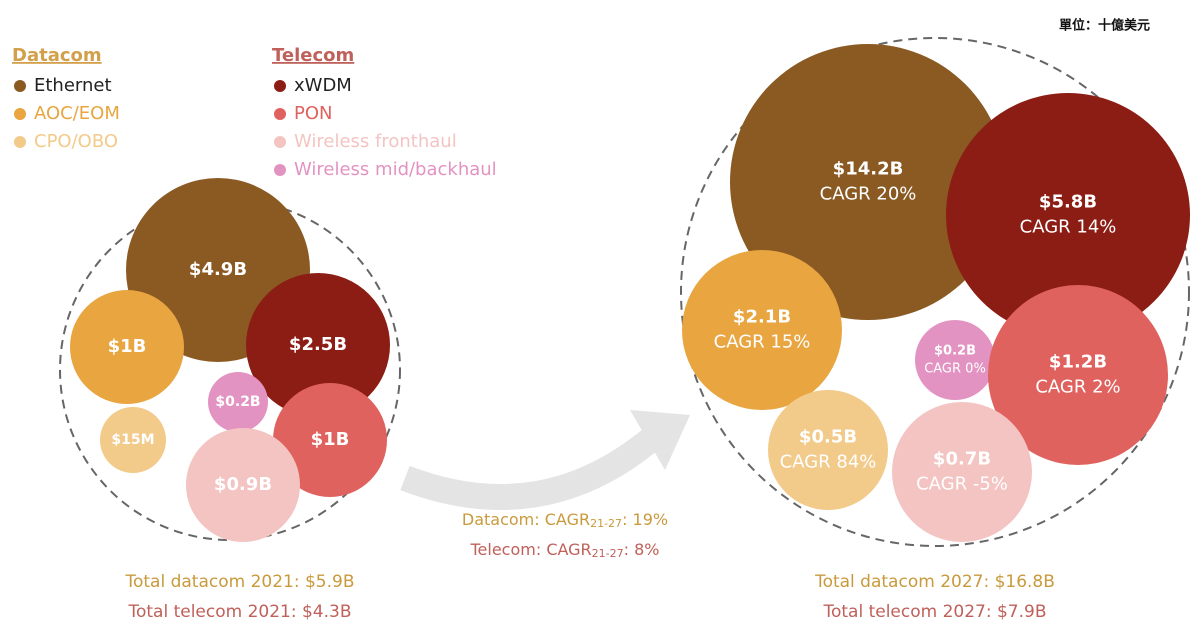 The height and width of the screenshot is (626, 1192). Describe the element at coordinates (1077, 387) in the screenshot. I see `bubble-cagr: CAGR 2%` at that location.